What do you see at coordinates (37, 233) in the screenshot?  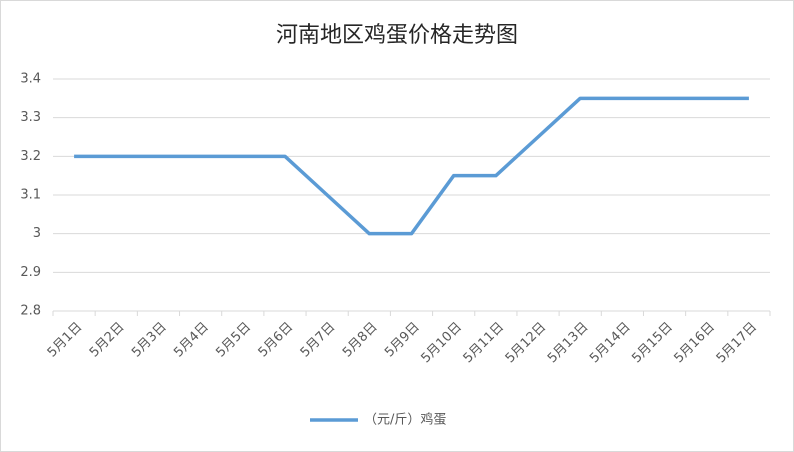 I see `y-tick-label: 3` at bounding box center [37, 233].